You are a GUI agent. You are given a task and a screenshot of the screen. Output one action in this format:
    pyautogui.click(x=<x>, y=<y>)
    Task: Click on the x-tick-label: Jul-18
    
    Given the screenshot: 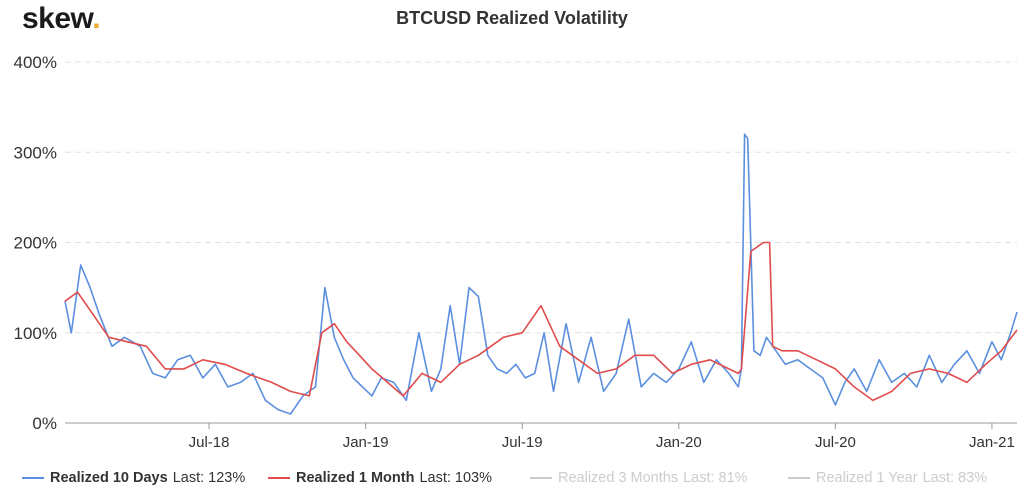 What is the action you would take?
    pyautogui.click(x=209, y=442)
    